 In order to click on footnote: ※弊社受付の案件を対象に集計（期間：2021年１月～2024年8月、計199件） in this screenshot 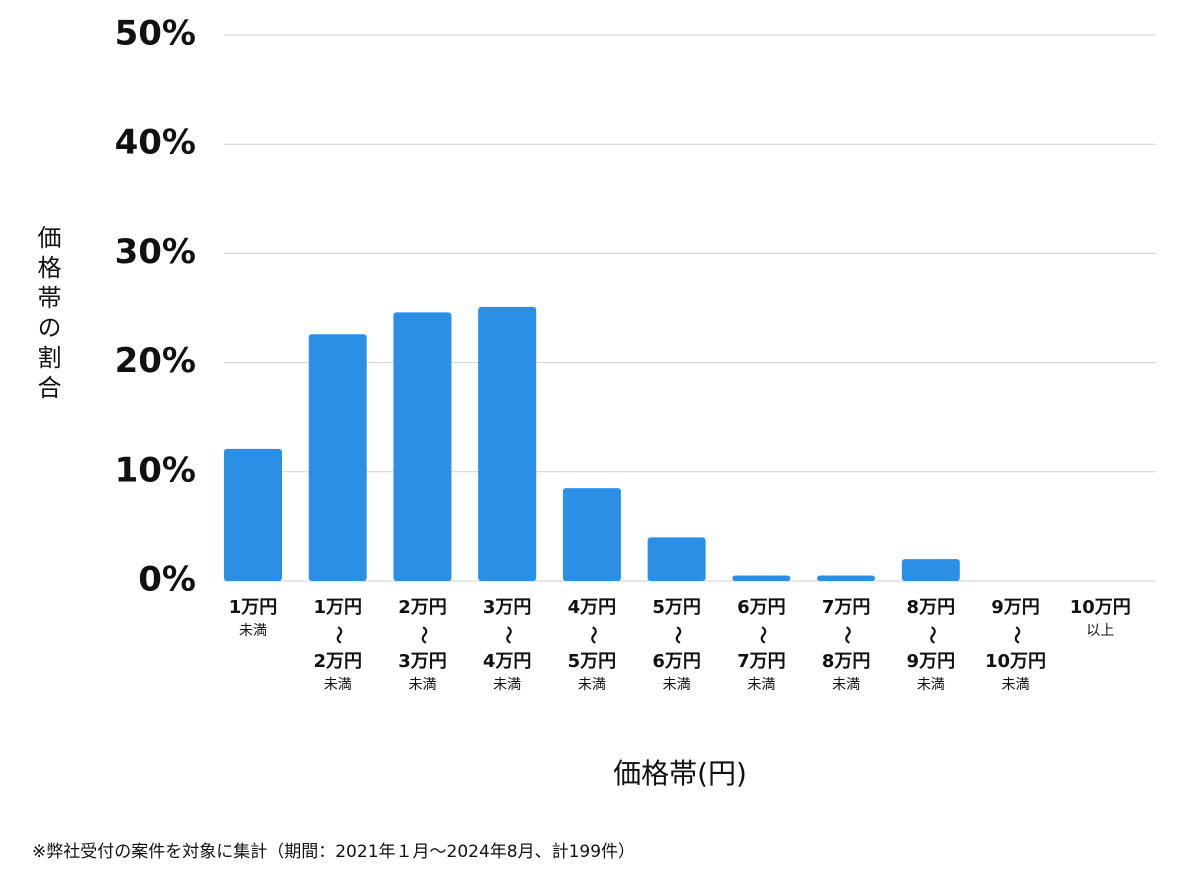, I will do `click(333, 852)`.